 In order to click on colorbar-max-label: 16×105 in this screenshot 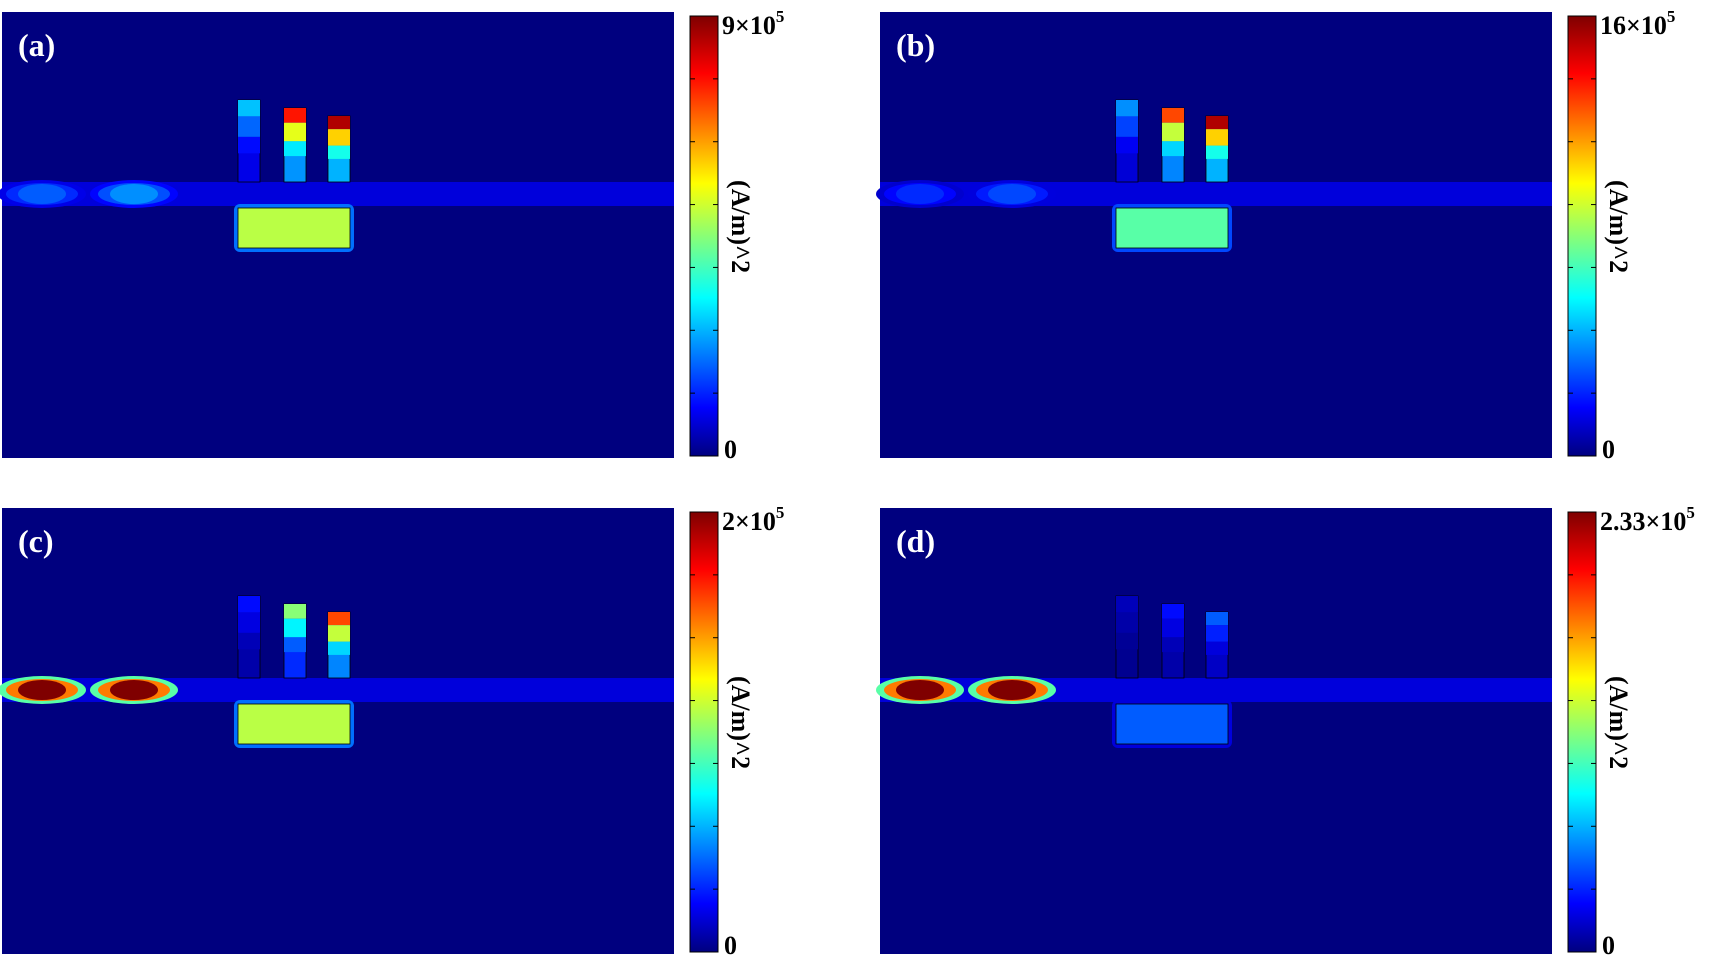, I will do `click(1637, 23)`.